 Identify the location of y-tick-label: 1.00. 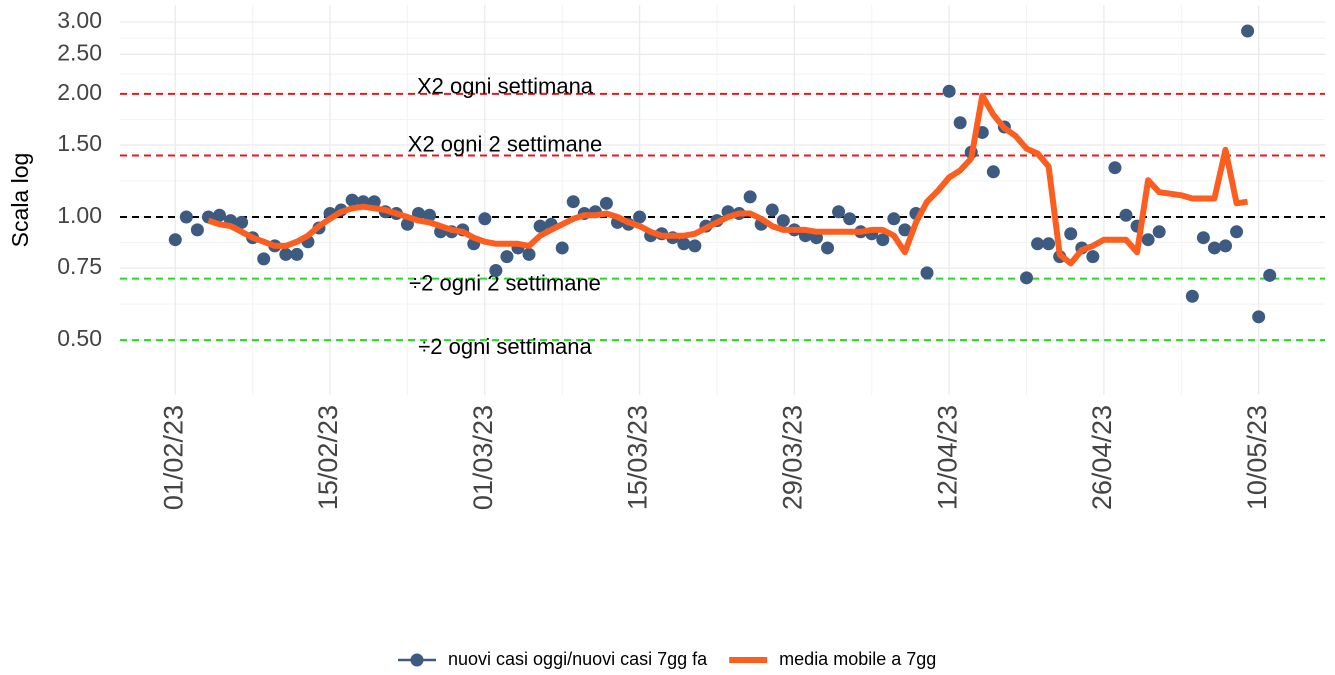
(79, 215).